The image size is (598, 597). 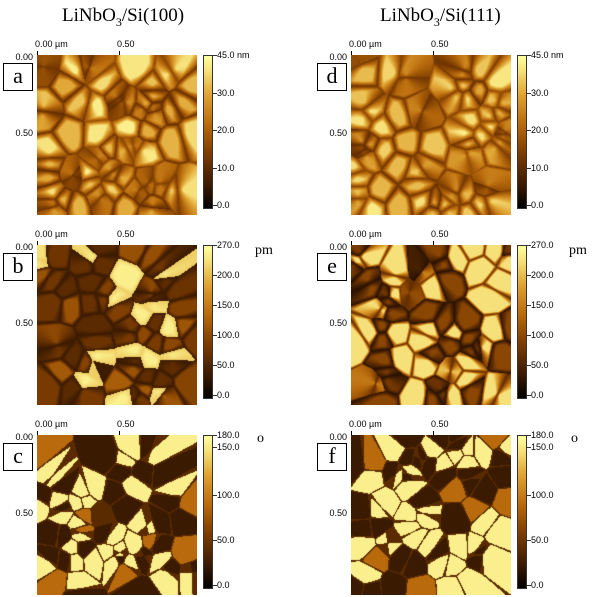 I want to click on panel-label-e: e, so click(x=332, y=267).